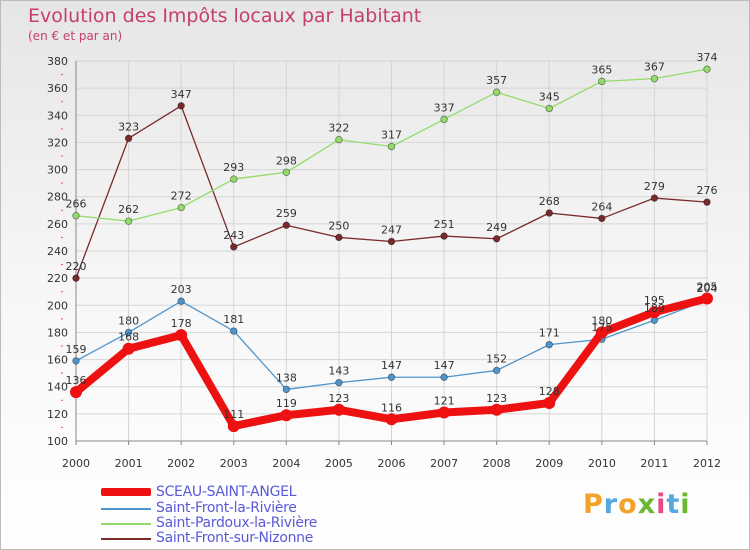  What do you see at coordinates (654, 186) in the screenshot?
I see `data-label: 279` at bounding box center [654, 186].